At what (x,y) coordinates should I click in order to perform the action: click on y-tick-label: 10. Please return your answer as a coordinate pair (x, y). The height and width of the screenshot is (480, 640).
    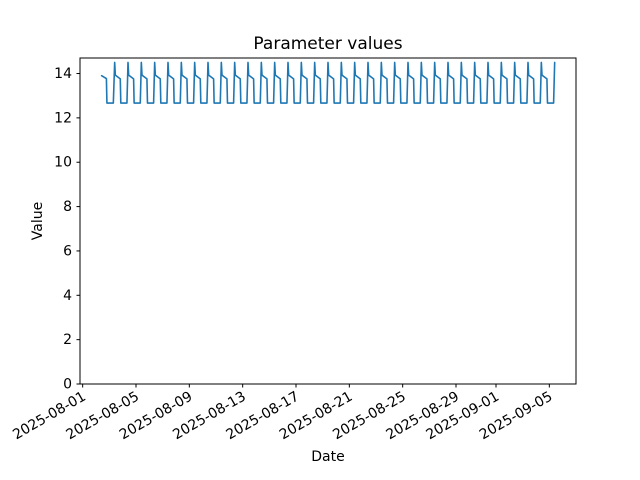
    Looking at the image, I should click on (63, 163).